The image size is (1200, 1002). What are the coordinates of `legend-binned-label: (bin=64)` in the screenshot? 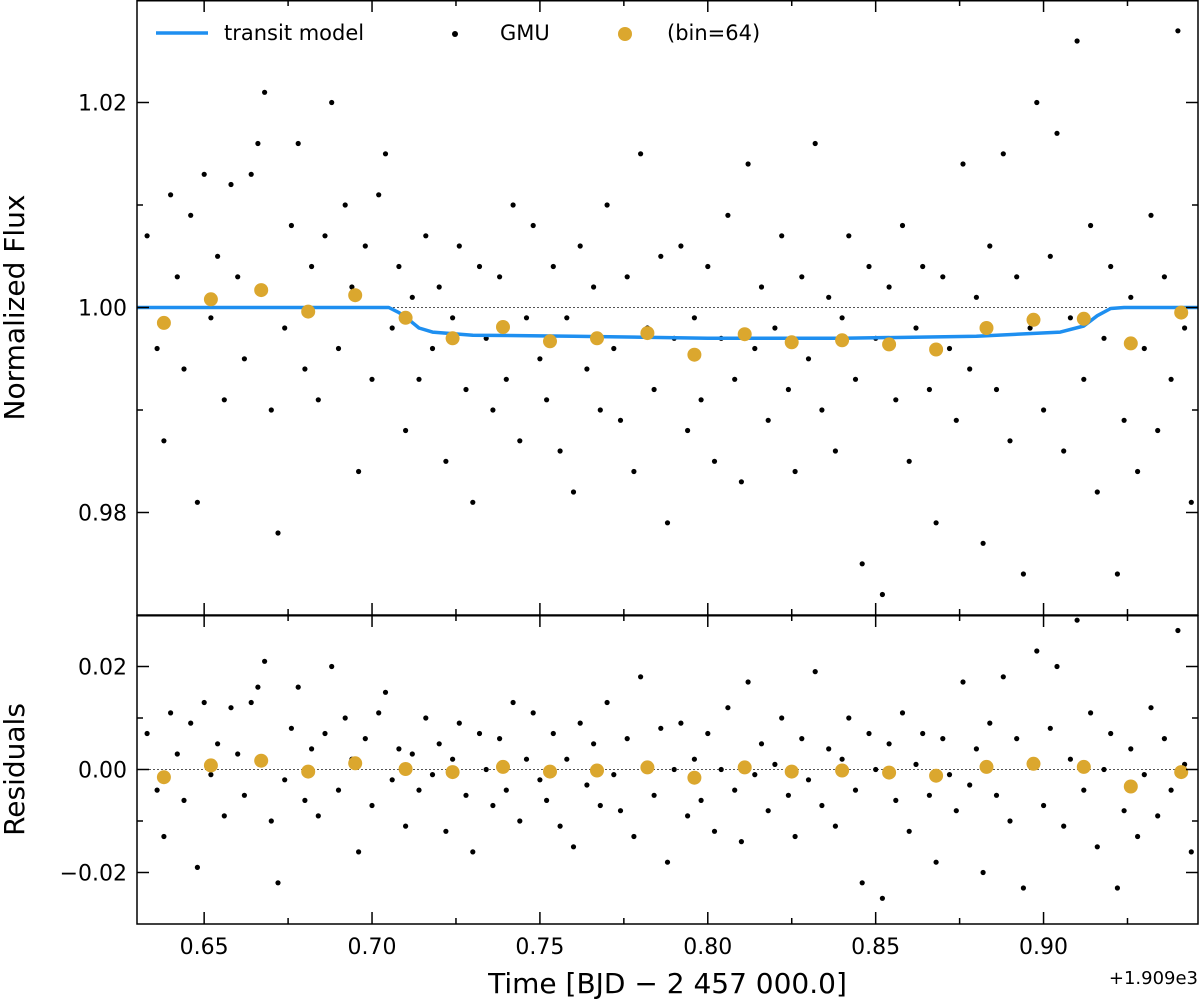 It's located at (713, 33).